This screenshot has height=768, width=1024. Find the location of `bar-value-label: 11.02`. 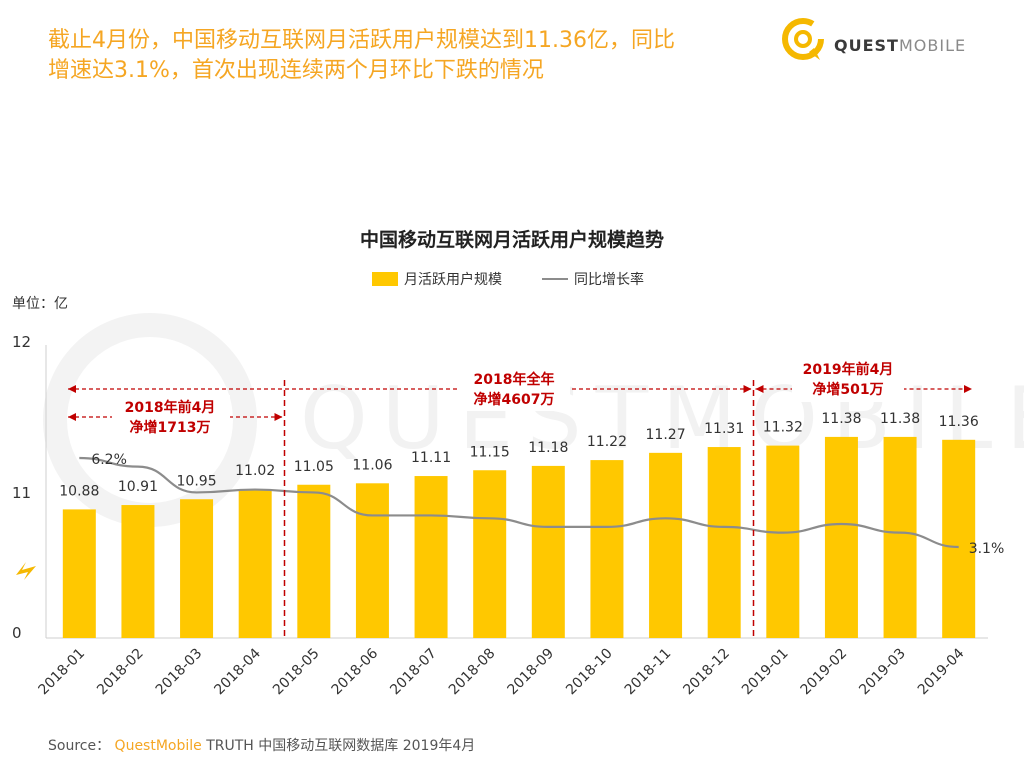

bar-value-label: 11.02 is located at coordinates (255, 471).